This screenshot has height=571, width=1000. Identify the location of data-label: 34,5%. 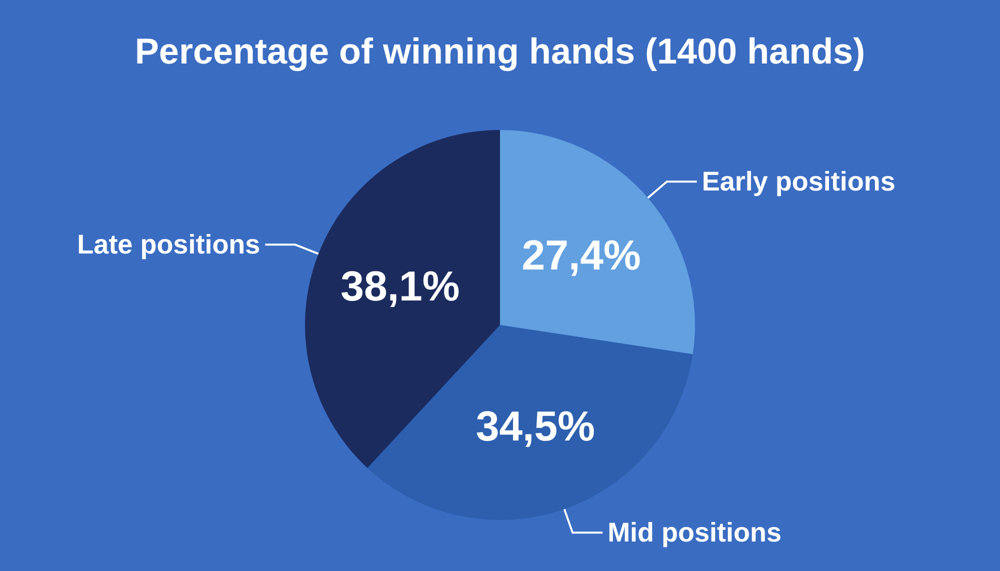
(535, 426).